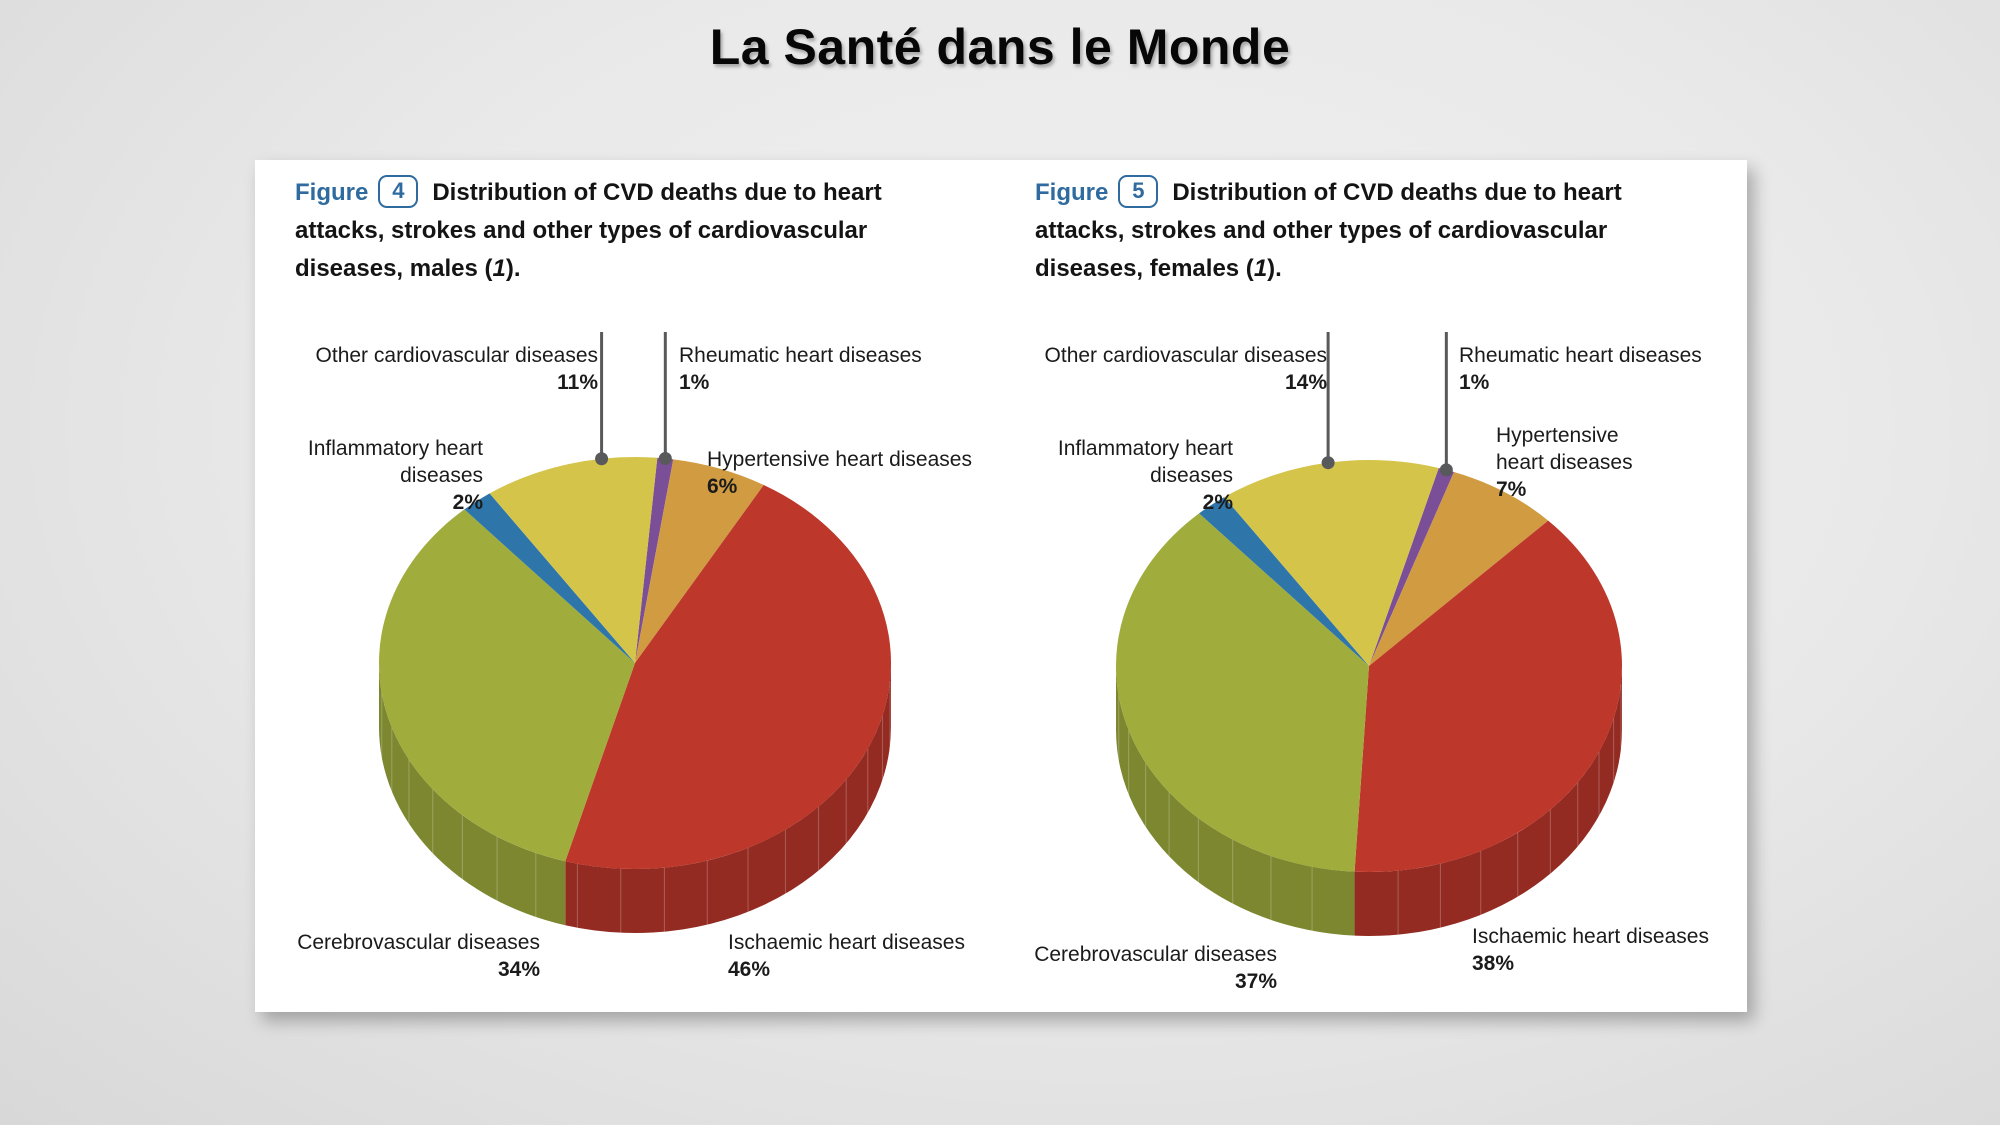 This screenshot has width=2000, height=1125. What do you see at coordinates (1305, 382) in the screenshot?
I see `slice-percent: 14%` at bounding box center [1305, 382].